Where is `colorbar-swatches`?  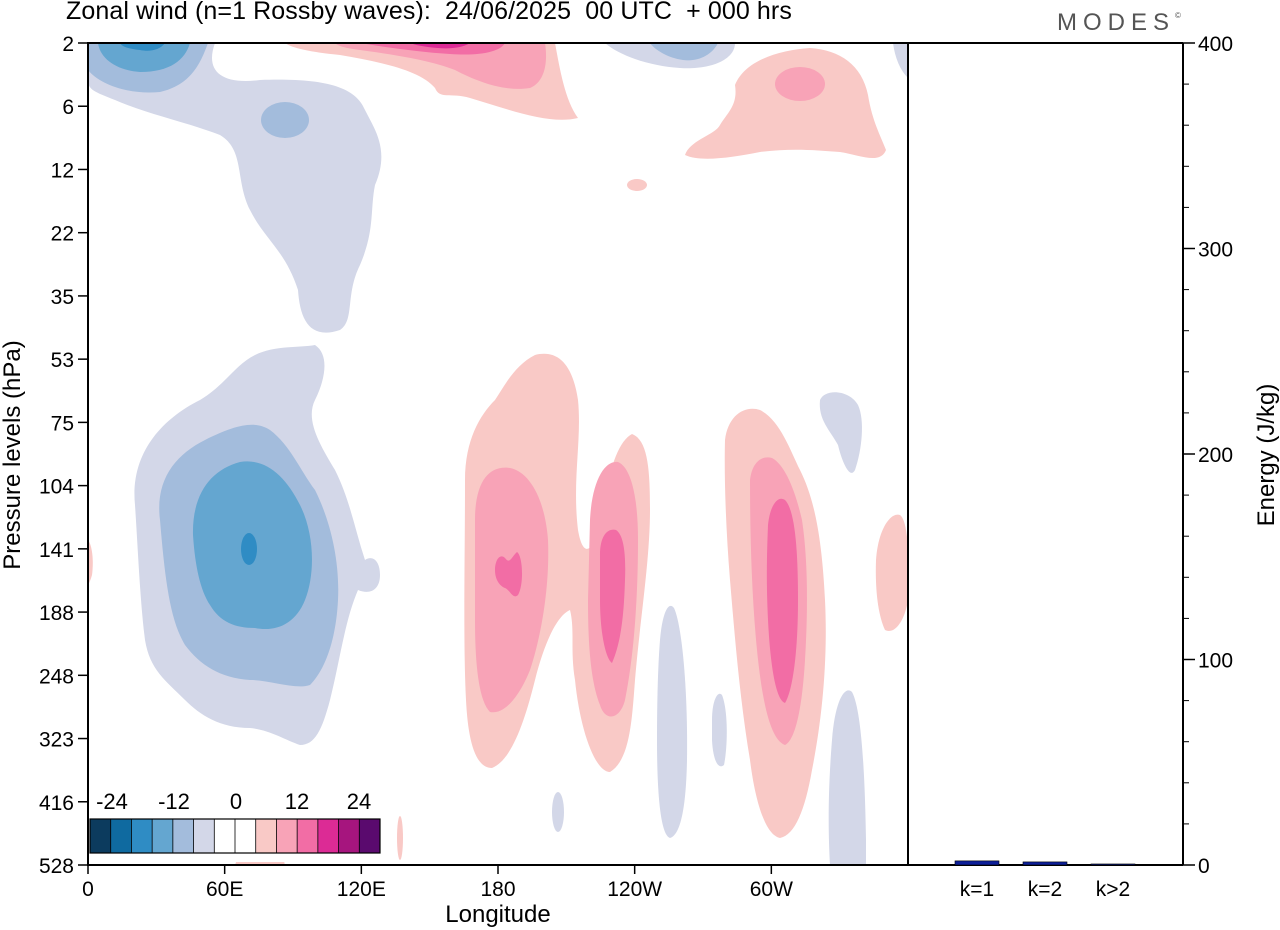 colorbar-swatches is located at coordinates (235, 836).